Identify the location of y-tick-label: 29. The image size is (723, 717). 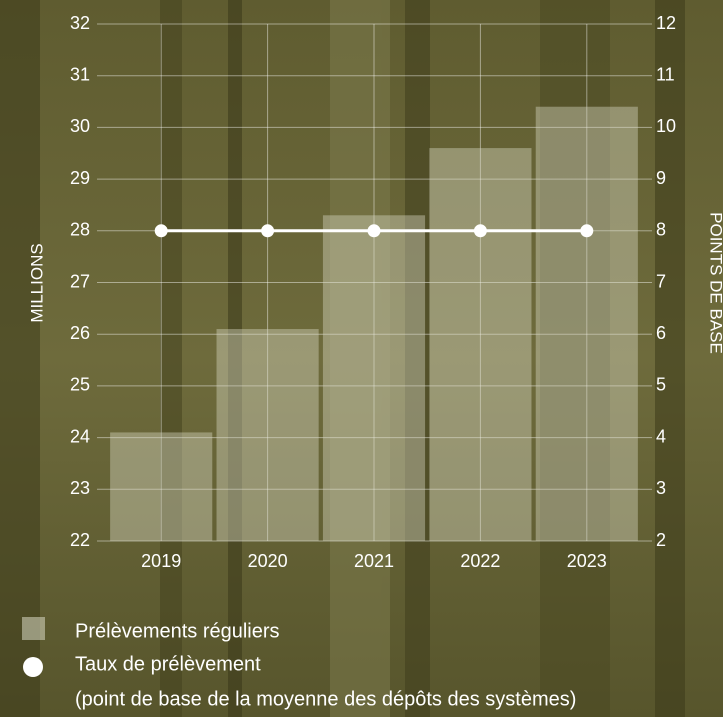
(80, 178).